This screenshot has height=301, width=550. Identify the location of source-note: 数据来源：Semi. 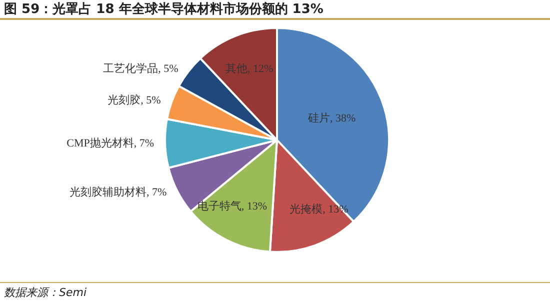
(45, 292).